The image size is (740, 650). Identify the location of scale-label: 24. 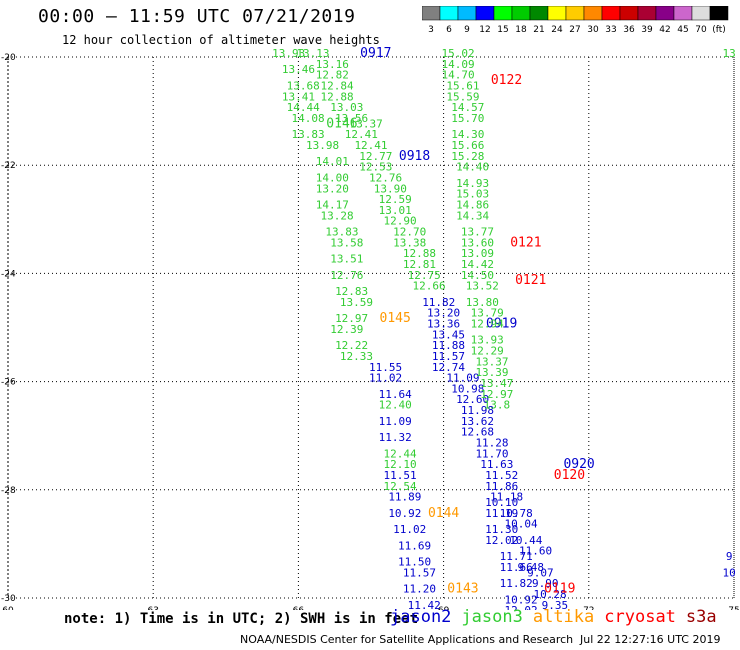
(557, 30).